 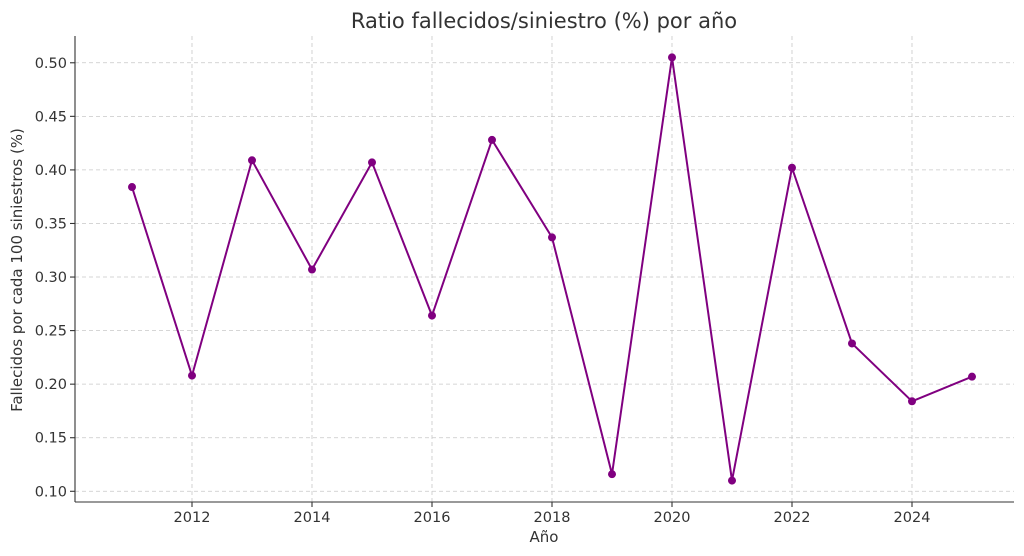 What do you see at coordinates (552, 518) in the screenshot?
I see `x-tick-label: 2018` at bounding box center [552, 518].